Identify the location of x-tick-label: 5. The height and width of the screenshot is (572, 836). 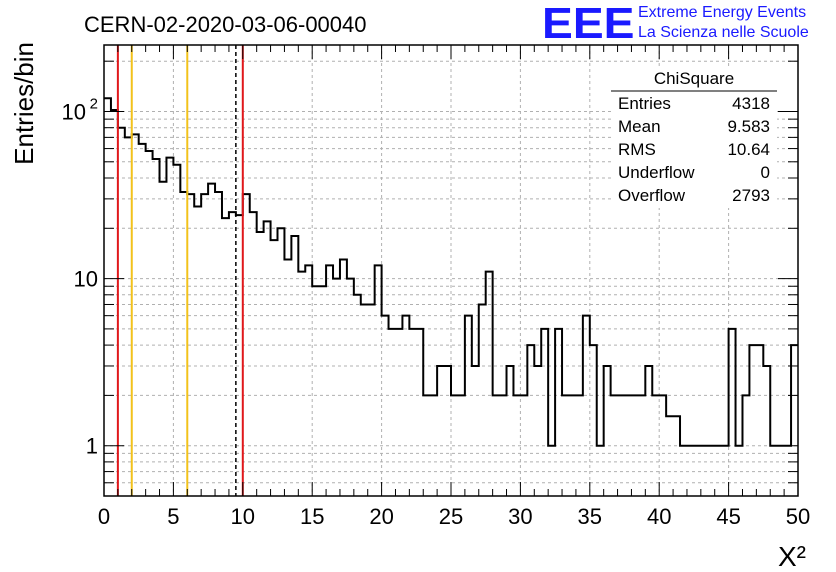
(173, 516).